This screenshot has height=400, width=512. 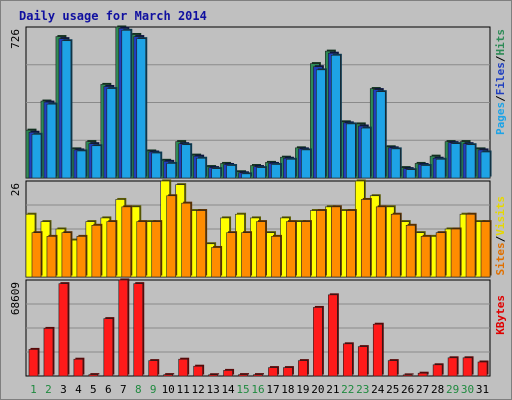 I want to click on x-tick-label-30: 30, so click(x=467, y=389).